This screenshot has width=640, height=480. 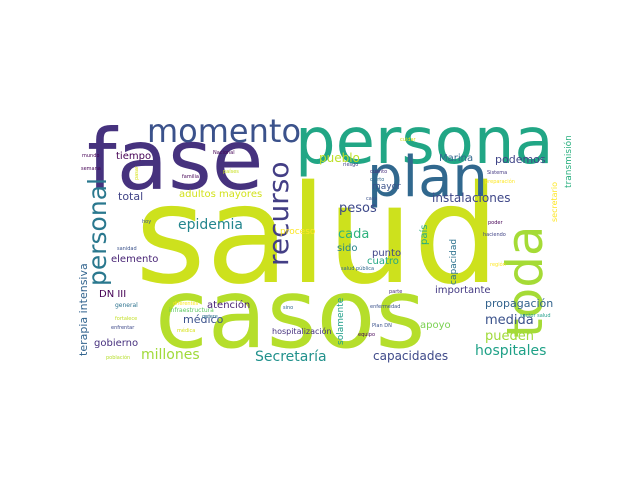 What do you see at coordinates (351, 165) in the screenshot?
I see `word-riesgo: riesgo` at bounding box center [351, 165].